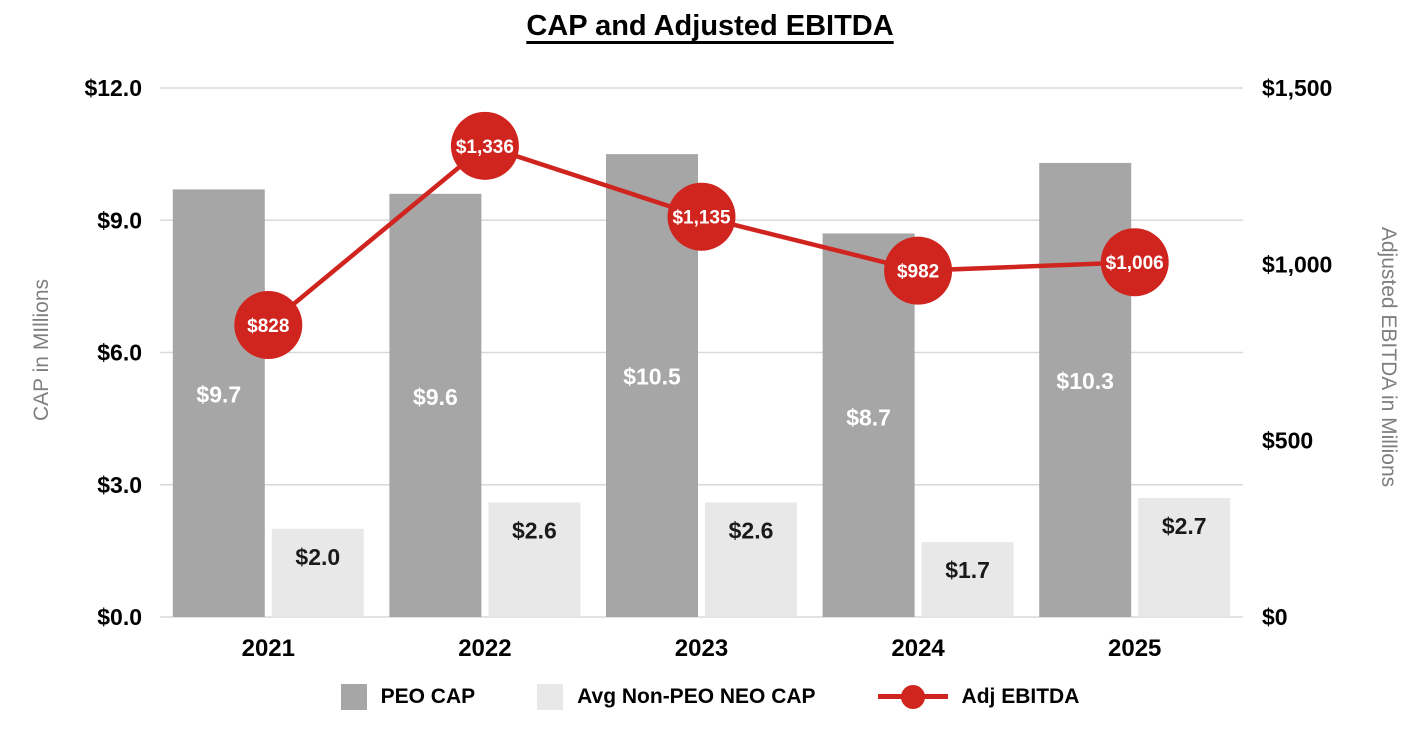  I want to click on x-axis-category-label: 2025, so click(1134, 648).